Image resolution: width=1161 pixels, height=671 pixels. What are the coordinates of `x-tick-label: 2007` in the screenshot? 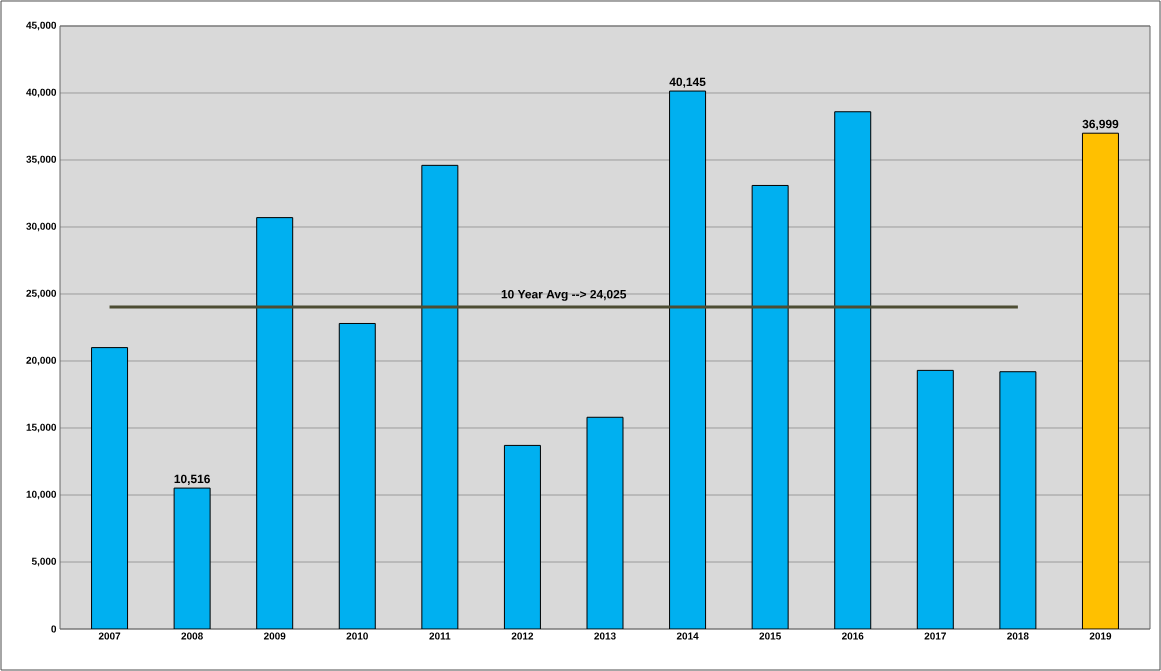 It's located at (109, 636).